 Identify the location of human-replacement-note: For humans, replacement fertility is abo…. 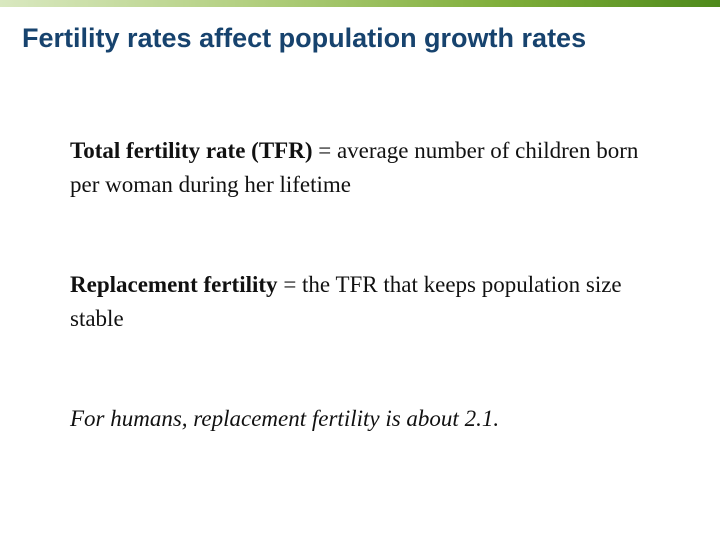
(285, 418).